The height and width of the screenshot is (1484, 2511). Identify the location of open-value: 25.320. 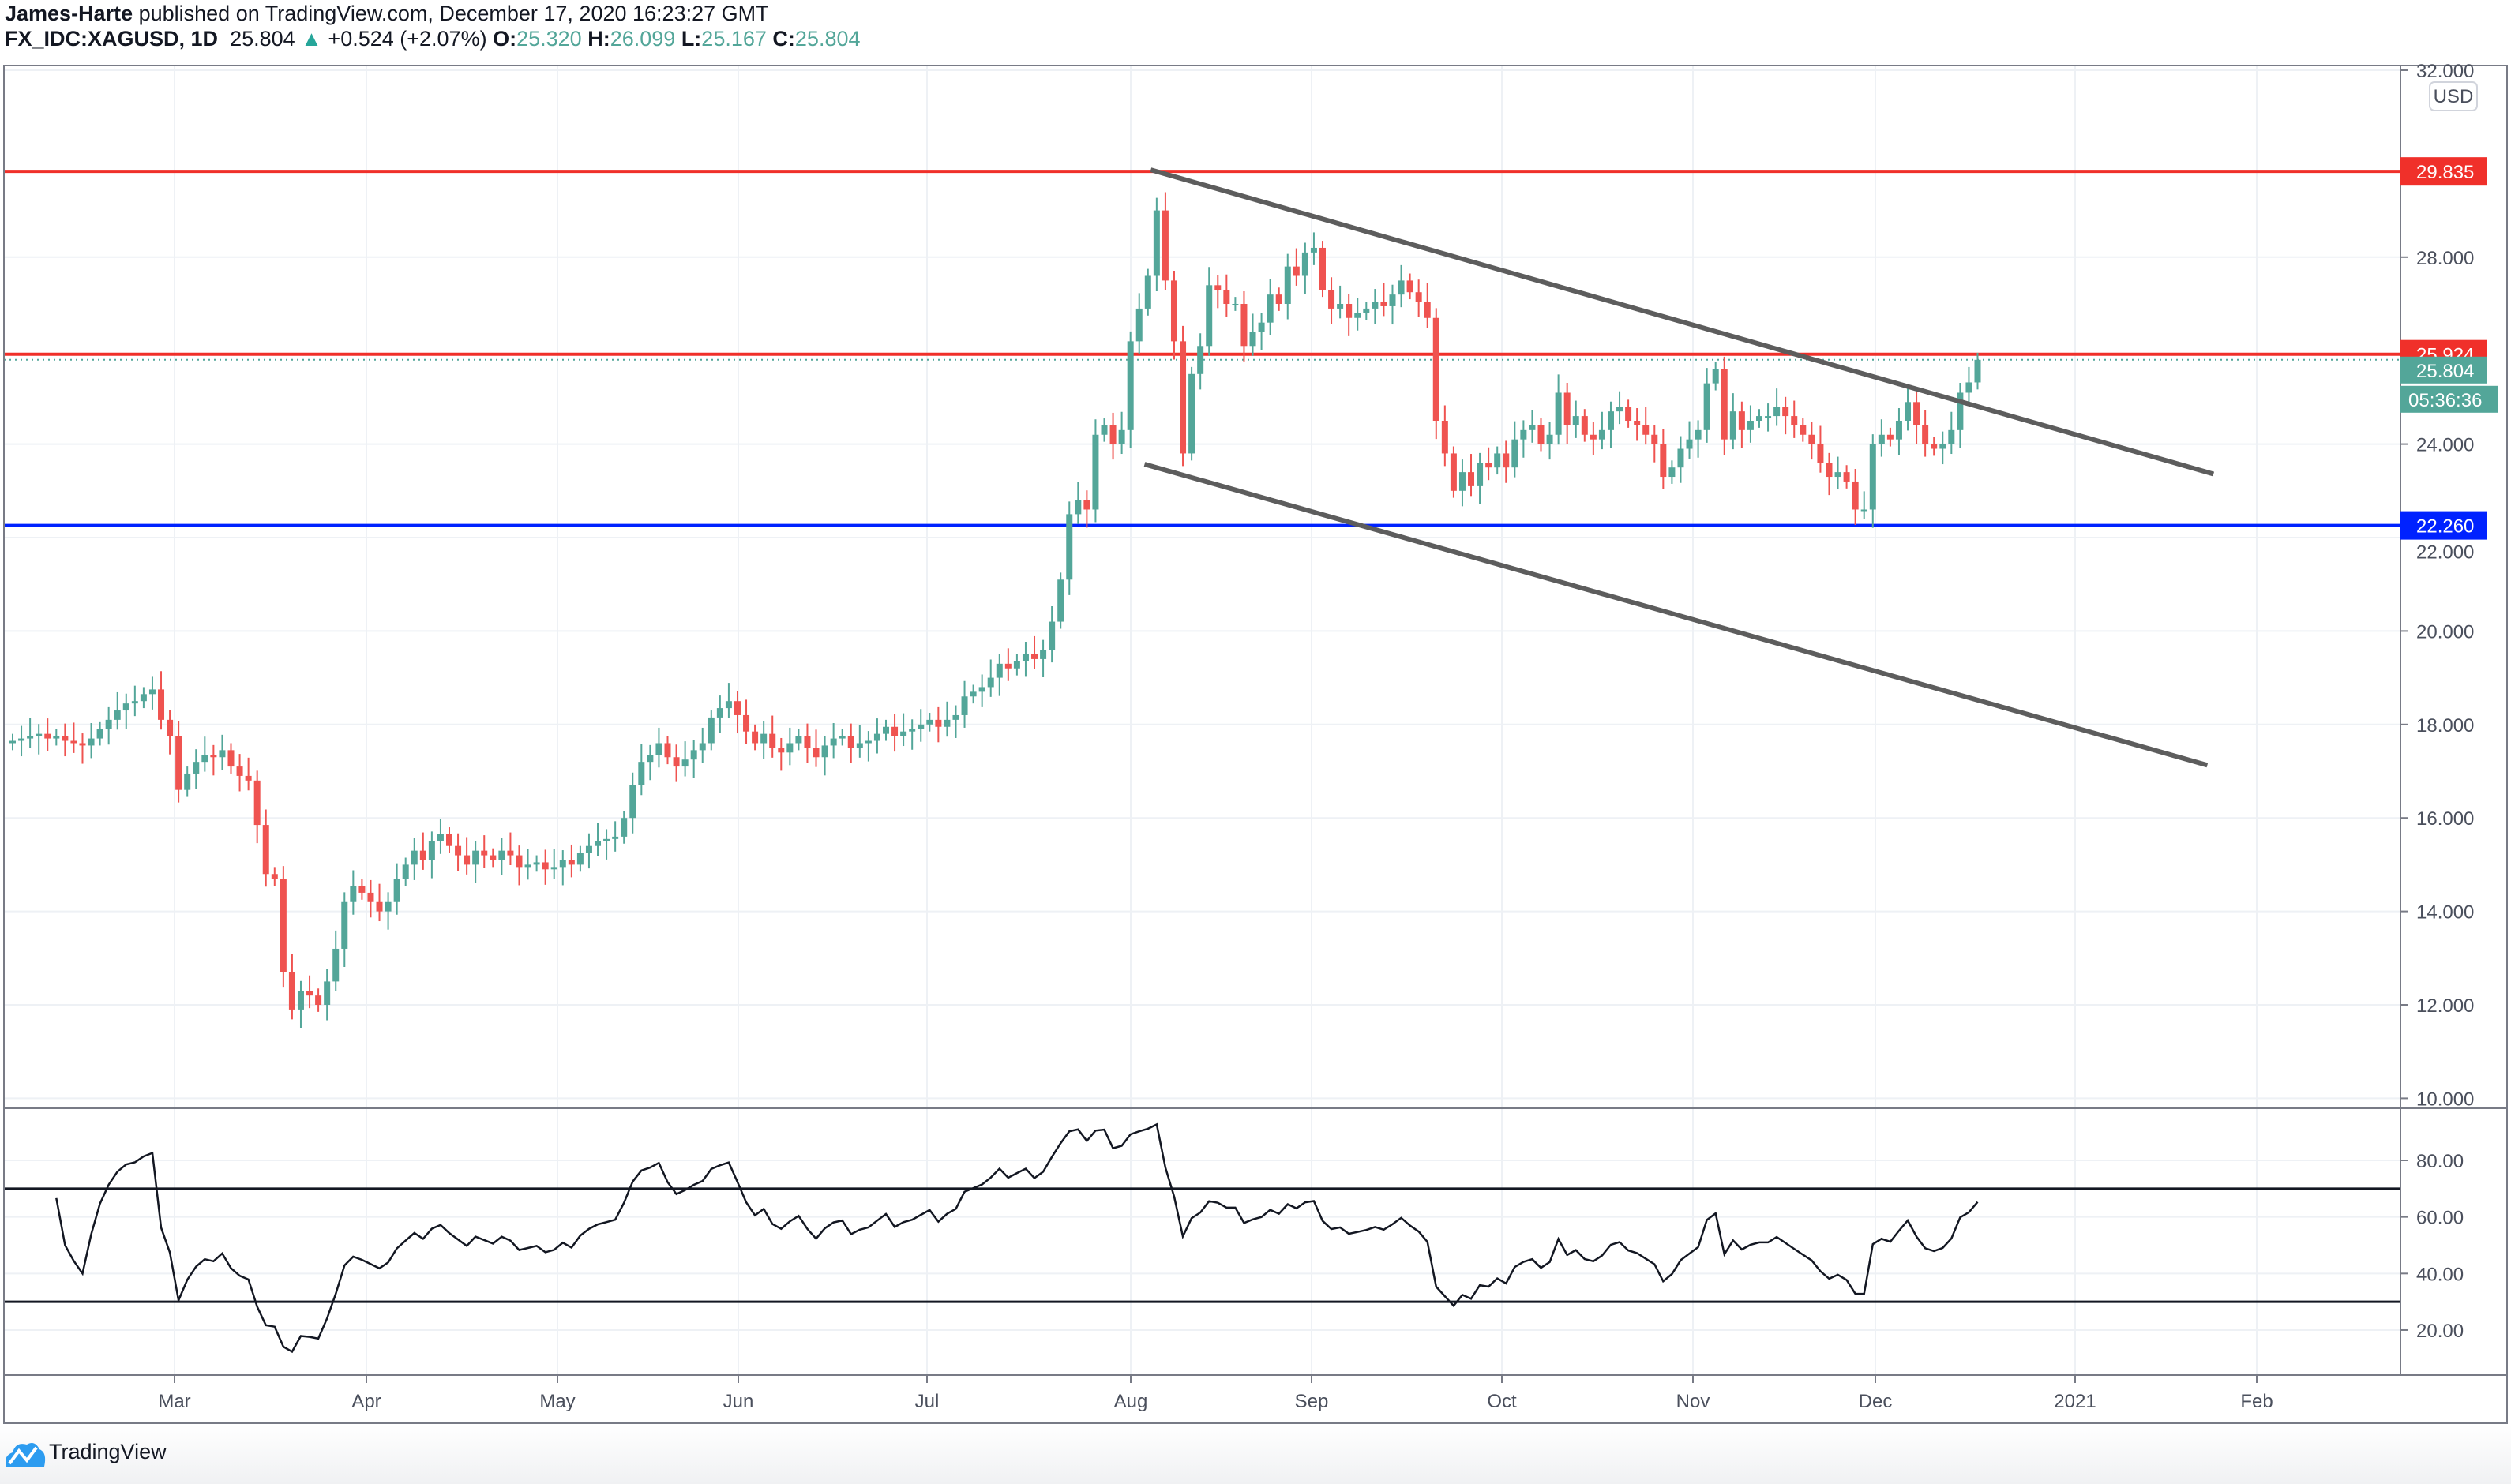
(549, 39).